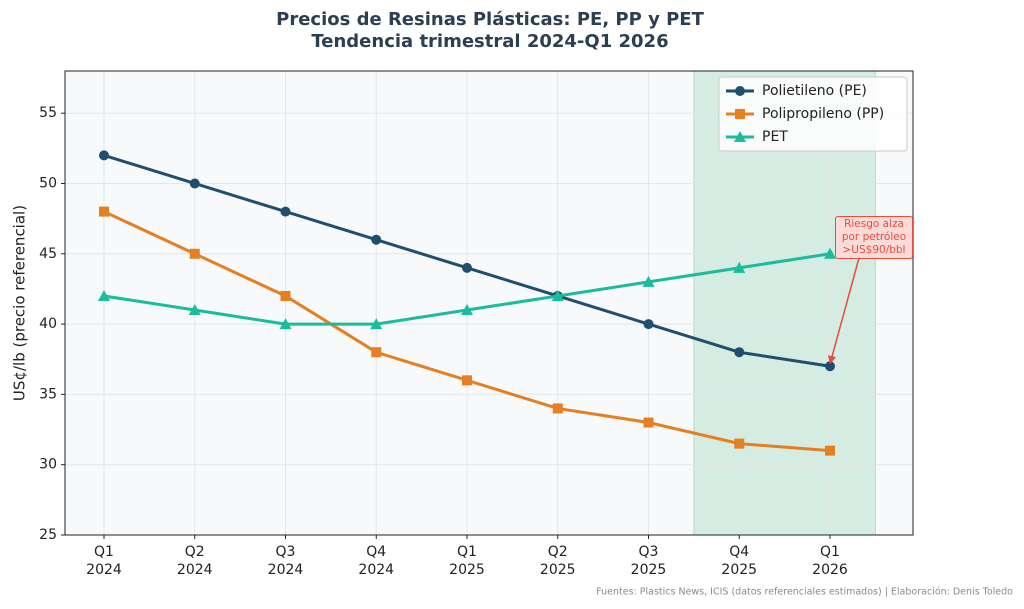 The image size is (1024, 609). I want to click on annotation-arrow, so click(845, 309).